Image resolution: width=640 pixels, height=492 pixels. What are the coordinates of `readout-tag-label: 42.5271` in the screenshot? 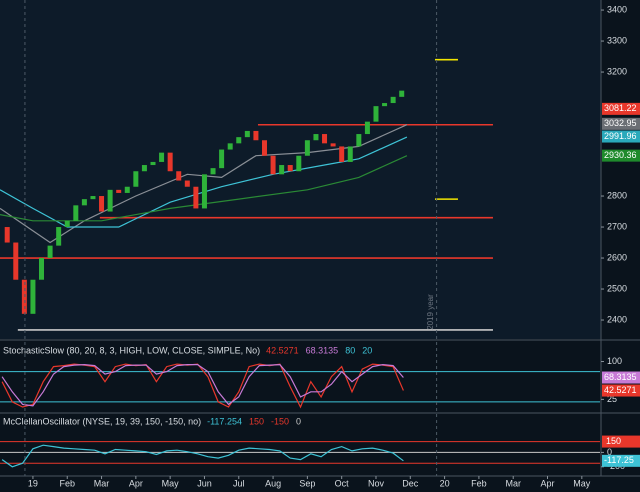 It's located at (620, 390).